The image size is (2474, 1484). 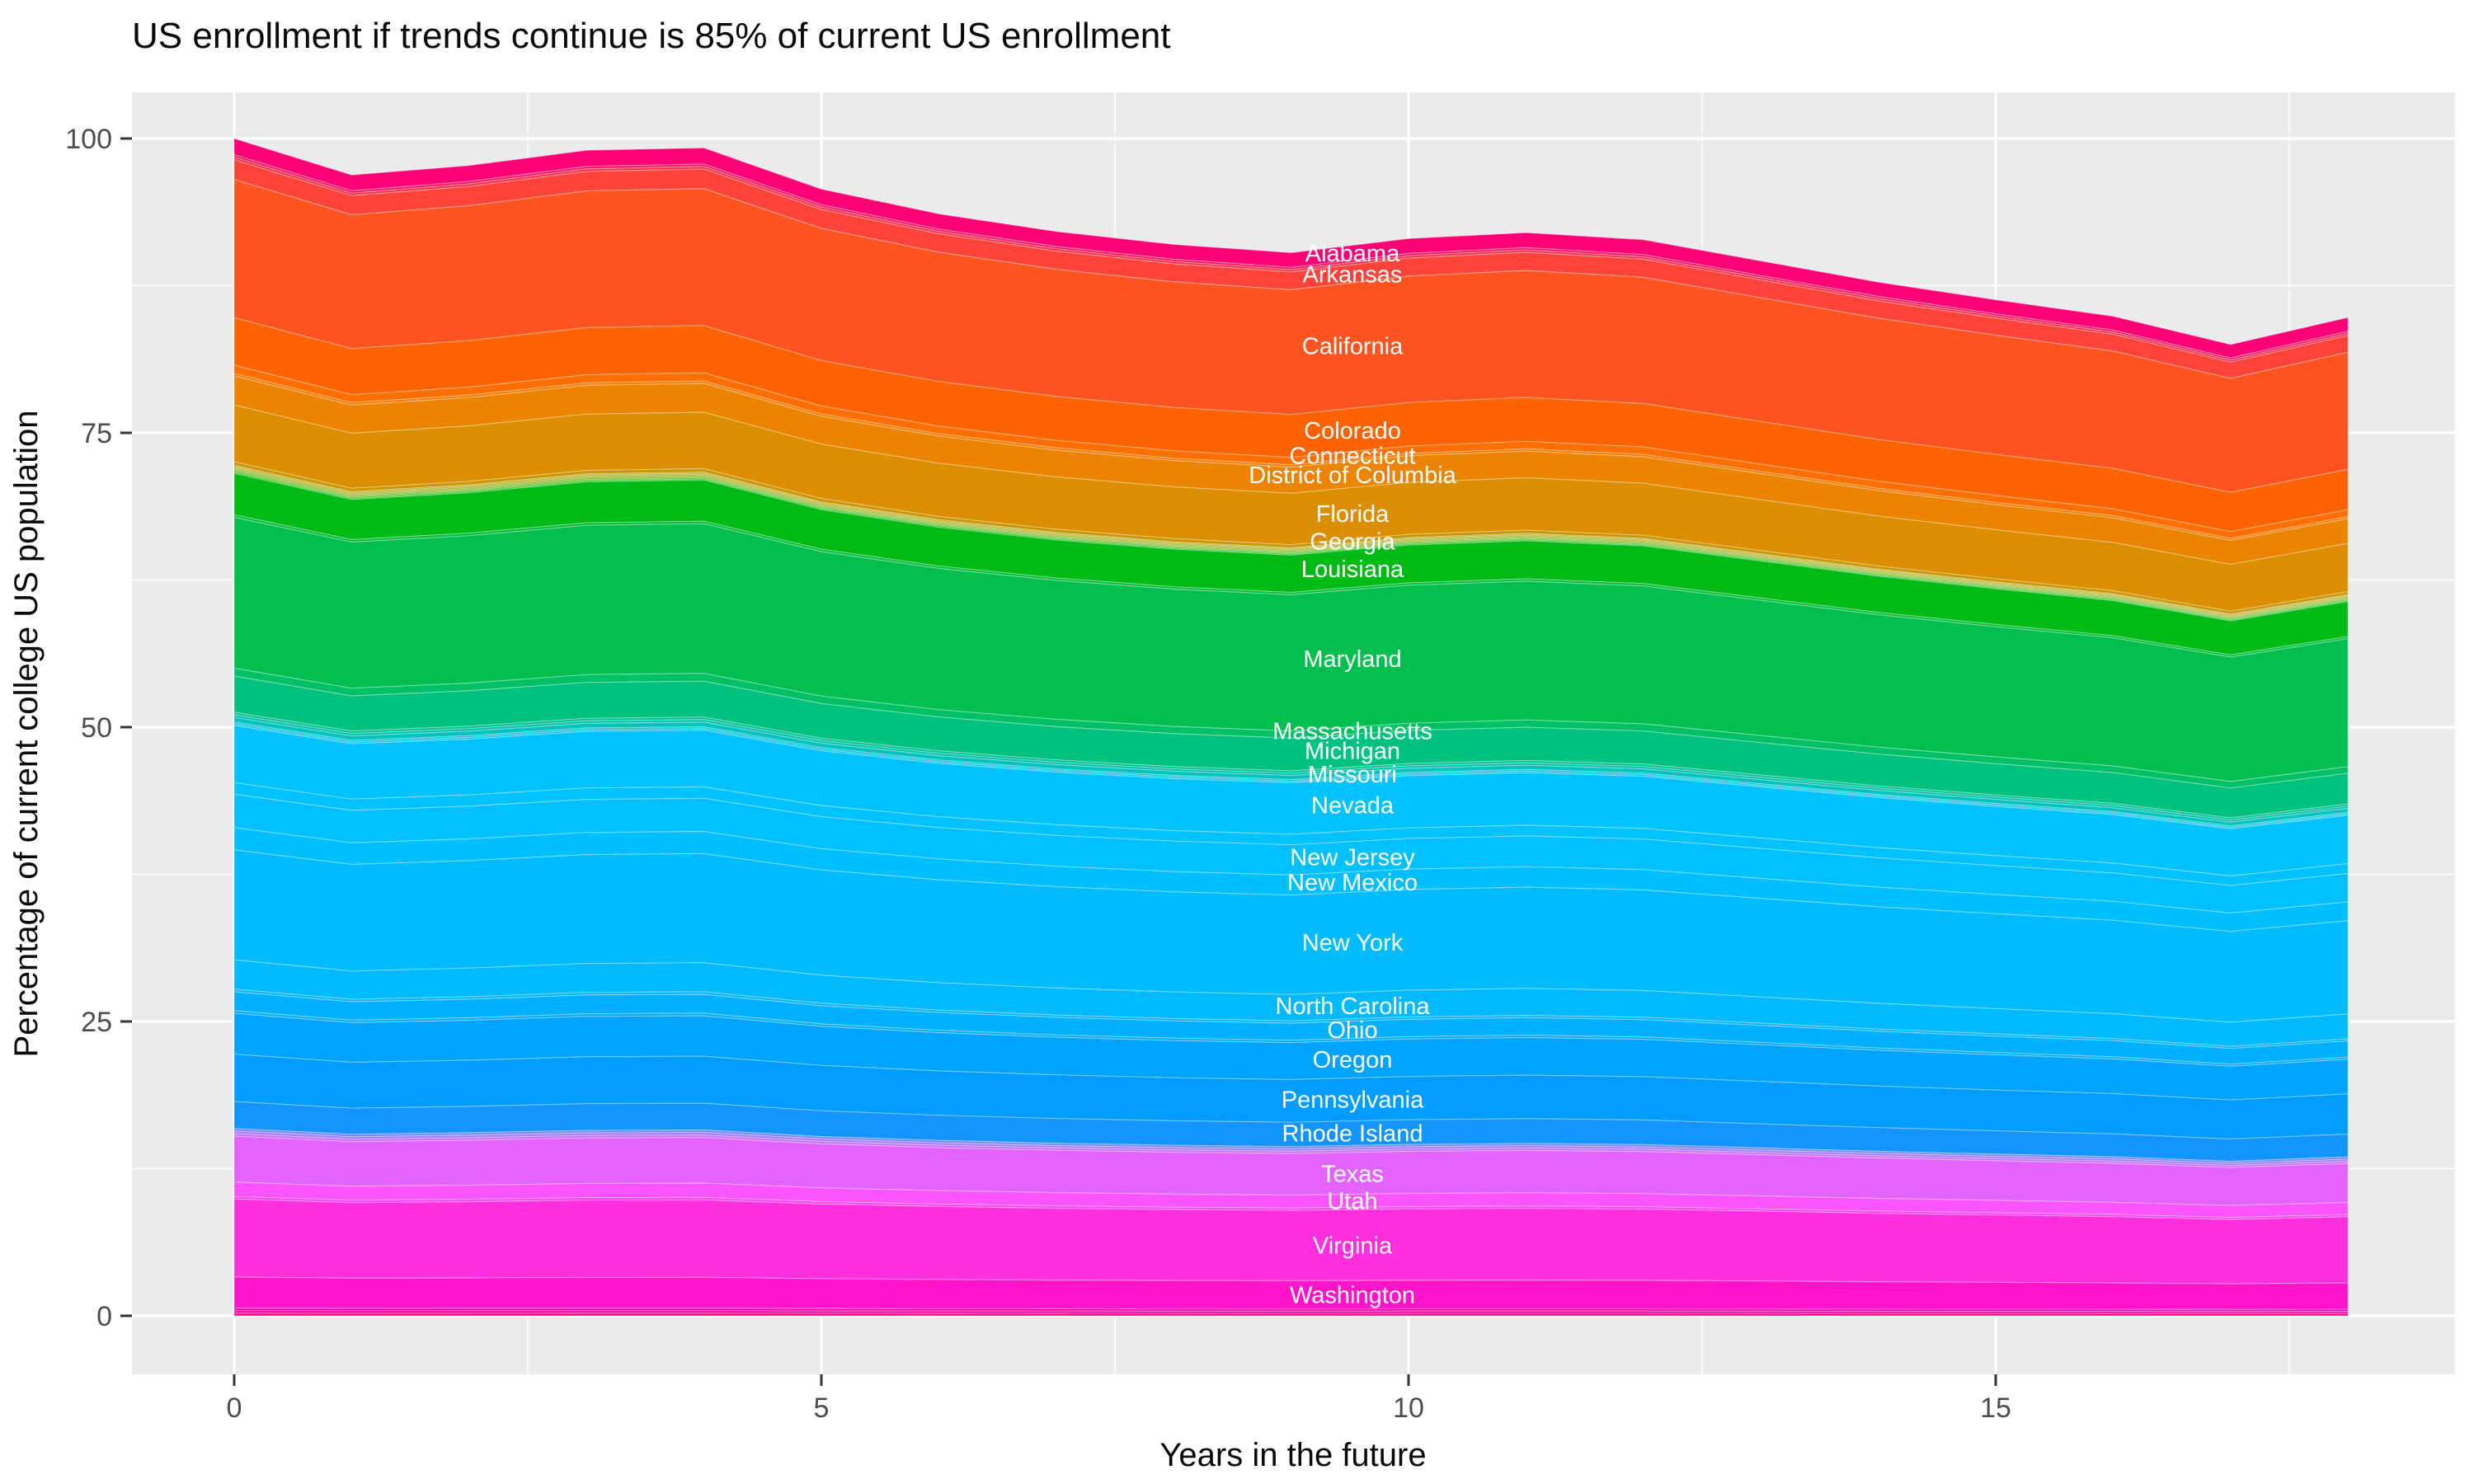 What do you see at coordinates (88, 139) in the screenshot?
I see `y-tick-label: 100` at bounding box center [88, 139].